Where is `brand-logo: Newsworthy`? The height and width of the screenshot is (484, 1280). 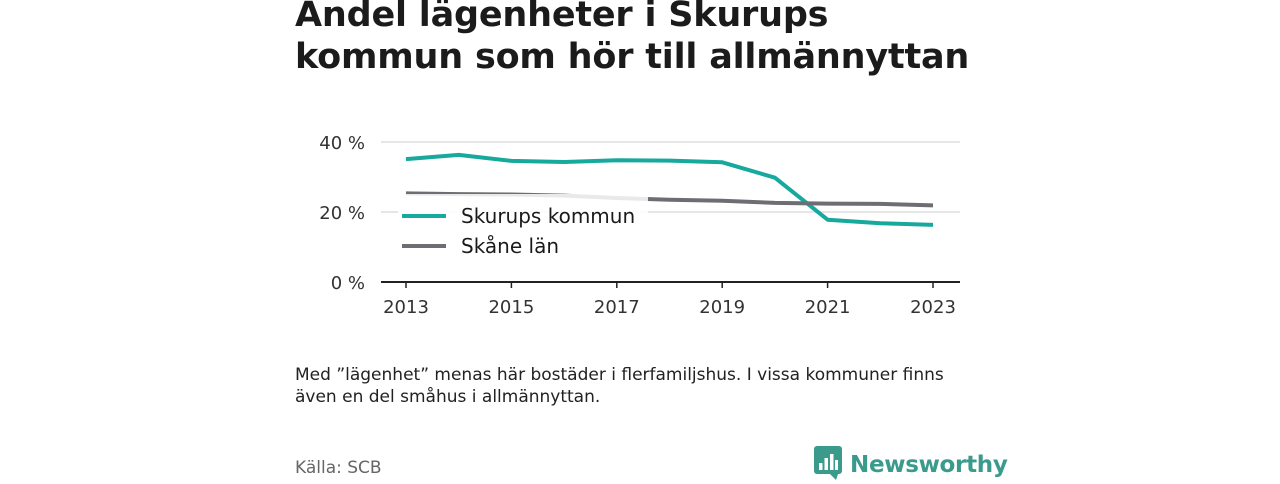 brand-logo: Newsworthy is located at coordinates (911, 465).